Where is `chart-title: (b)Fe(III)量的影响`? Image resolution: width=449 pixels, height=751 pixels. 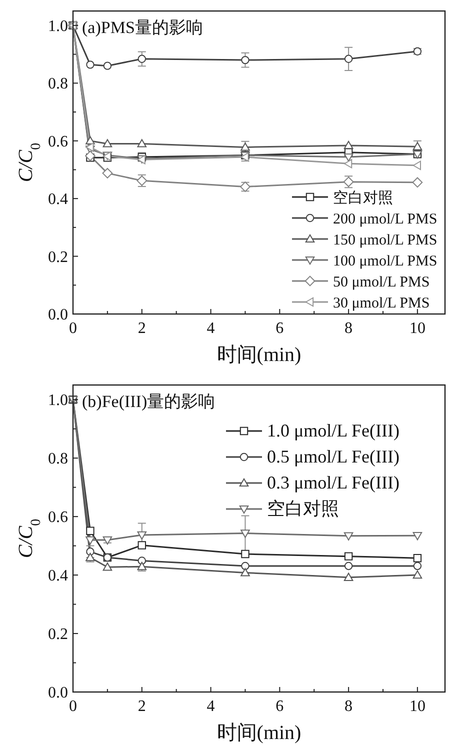
chart-title: (b)Fe(III)量的影响 is located at coordinates (149, 401).